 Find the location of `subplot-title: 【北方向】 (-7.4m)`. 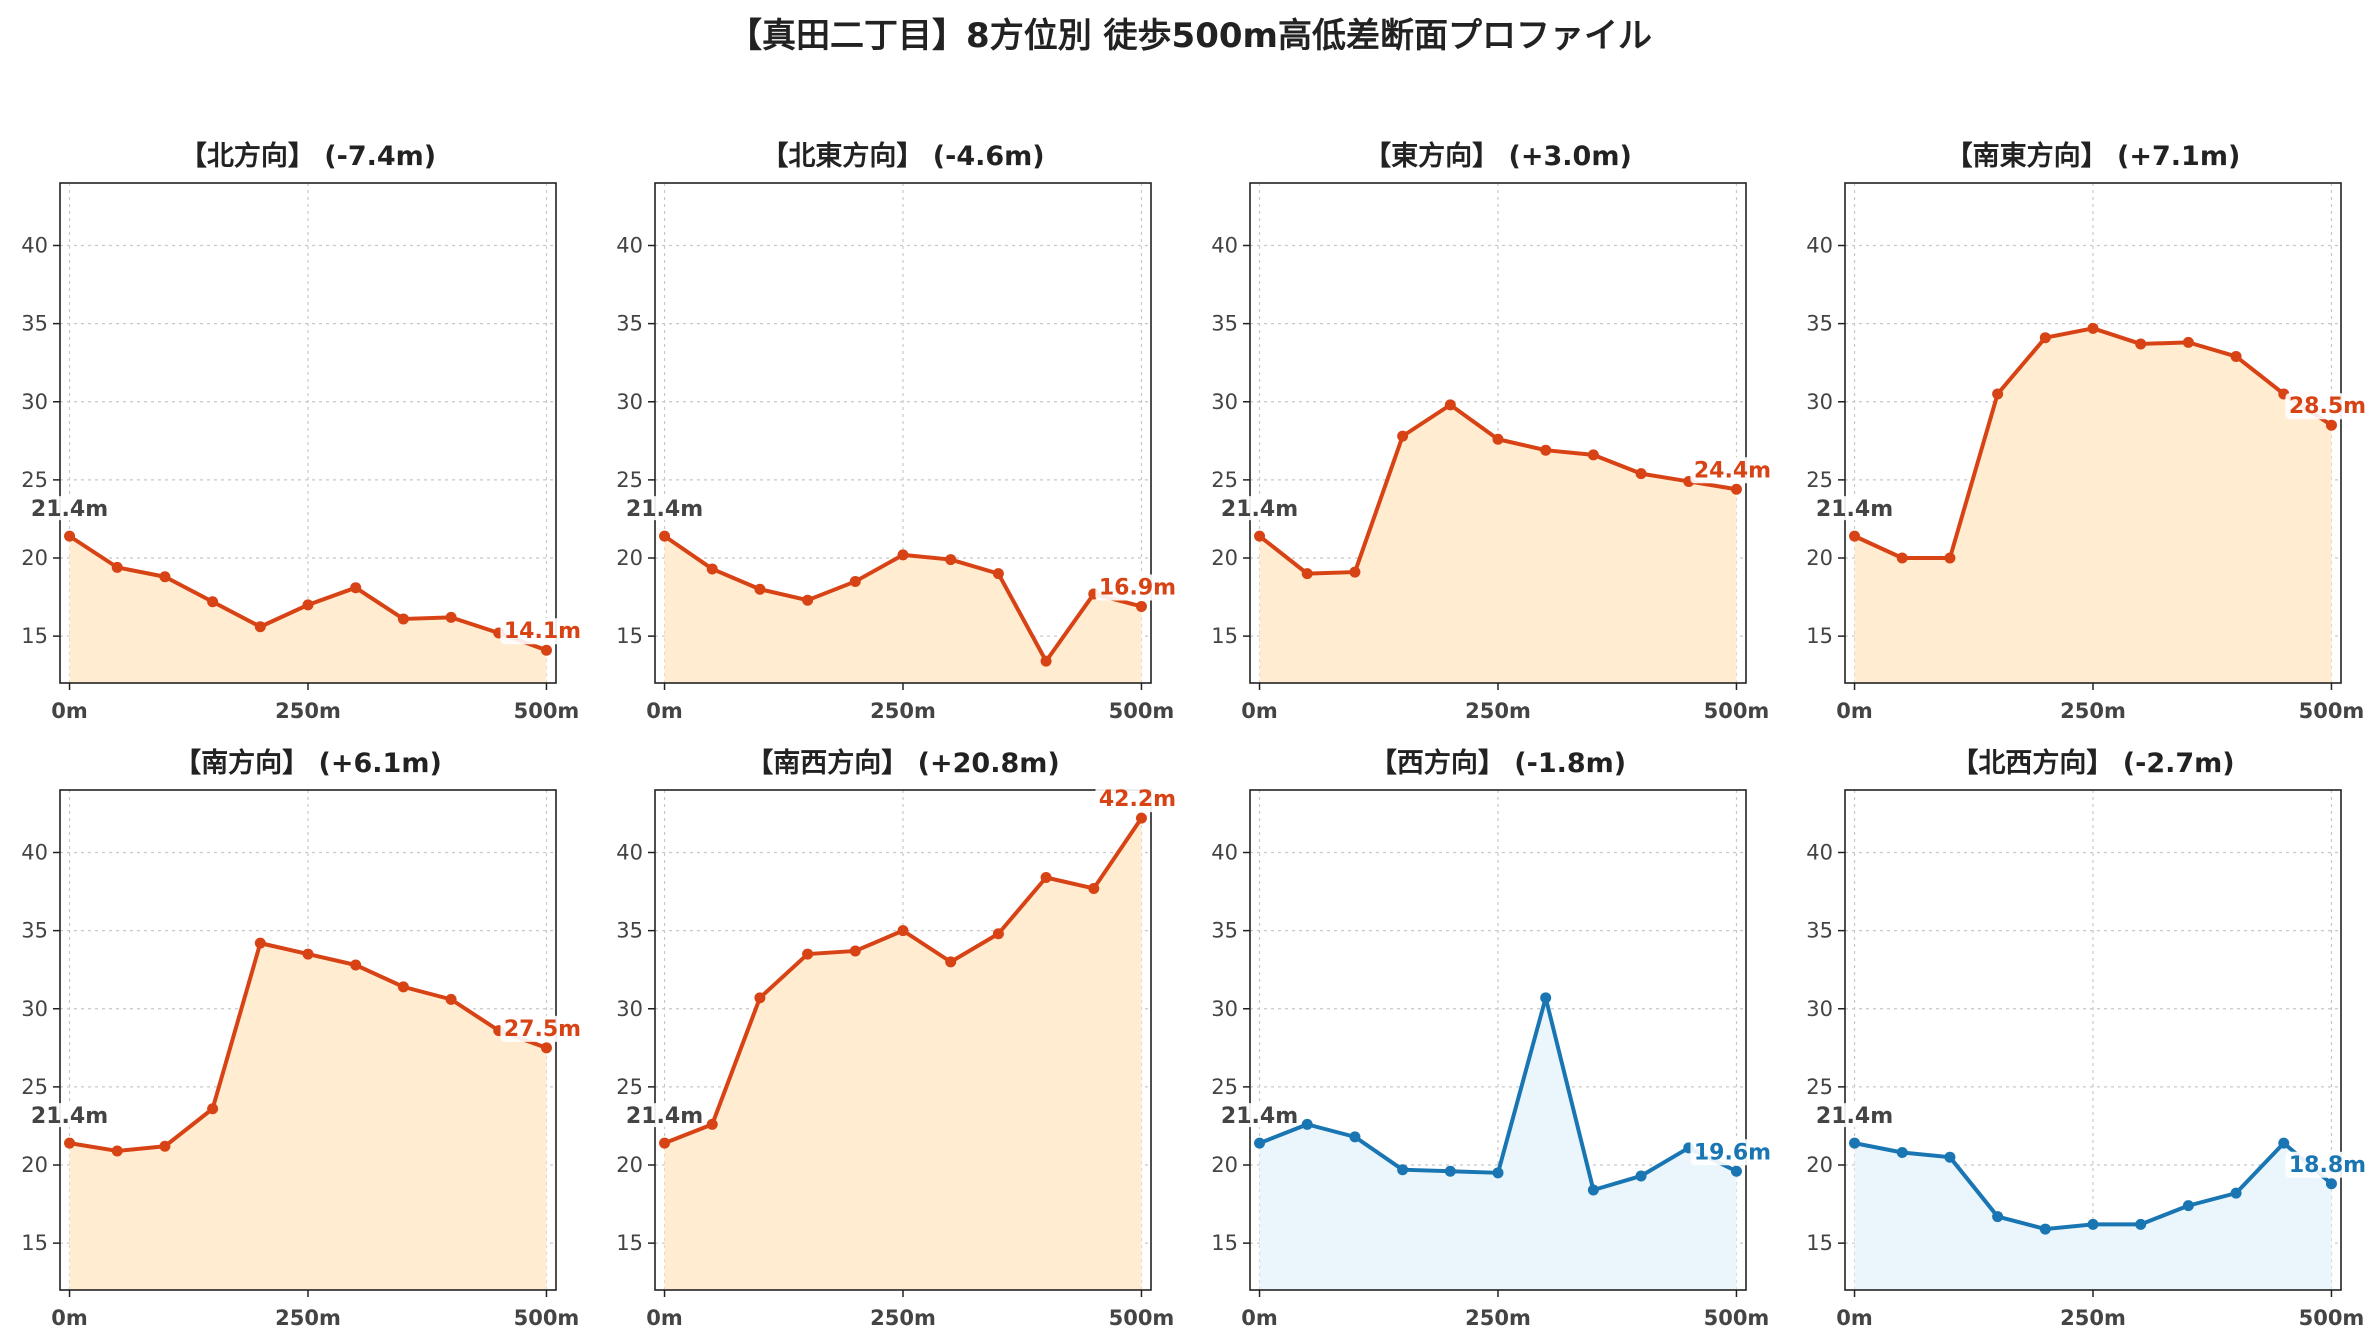

subplot-title: 【北方向】 (-7.4m) is located at coordinates (308, 156).